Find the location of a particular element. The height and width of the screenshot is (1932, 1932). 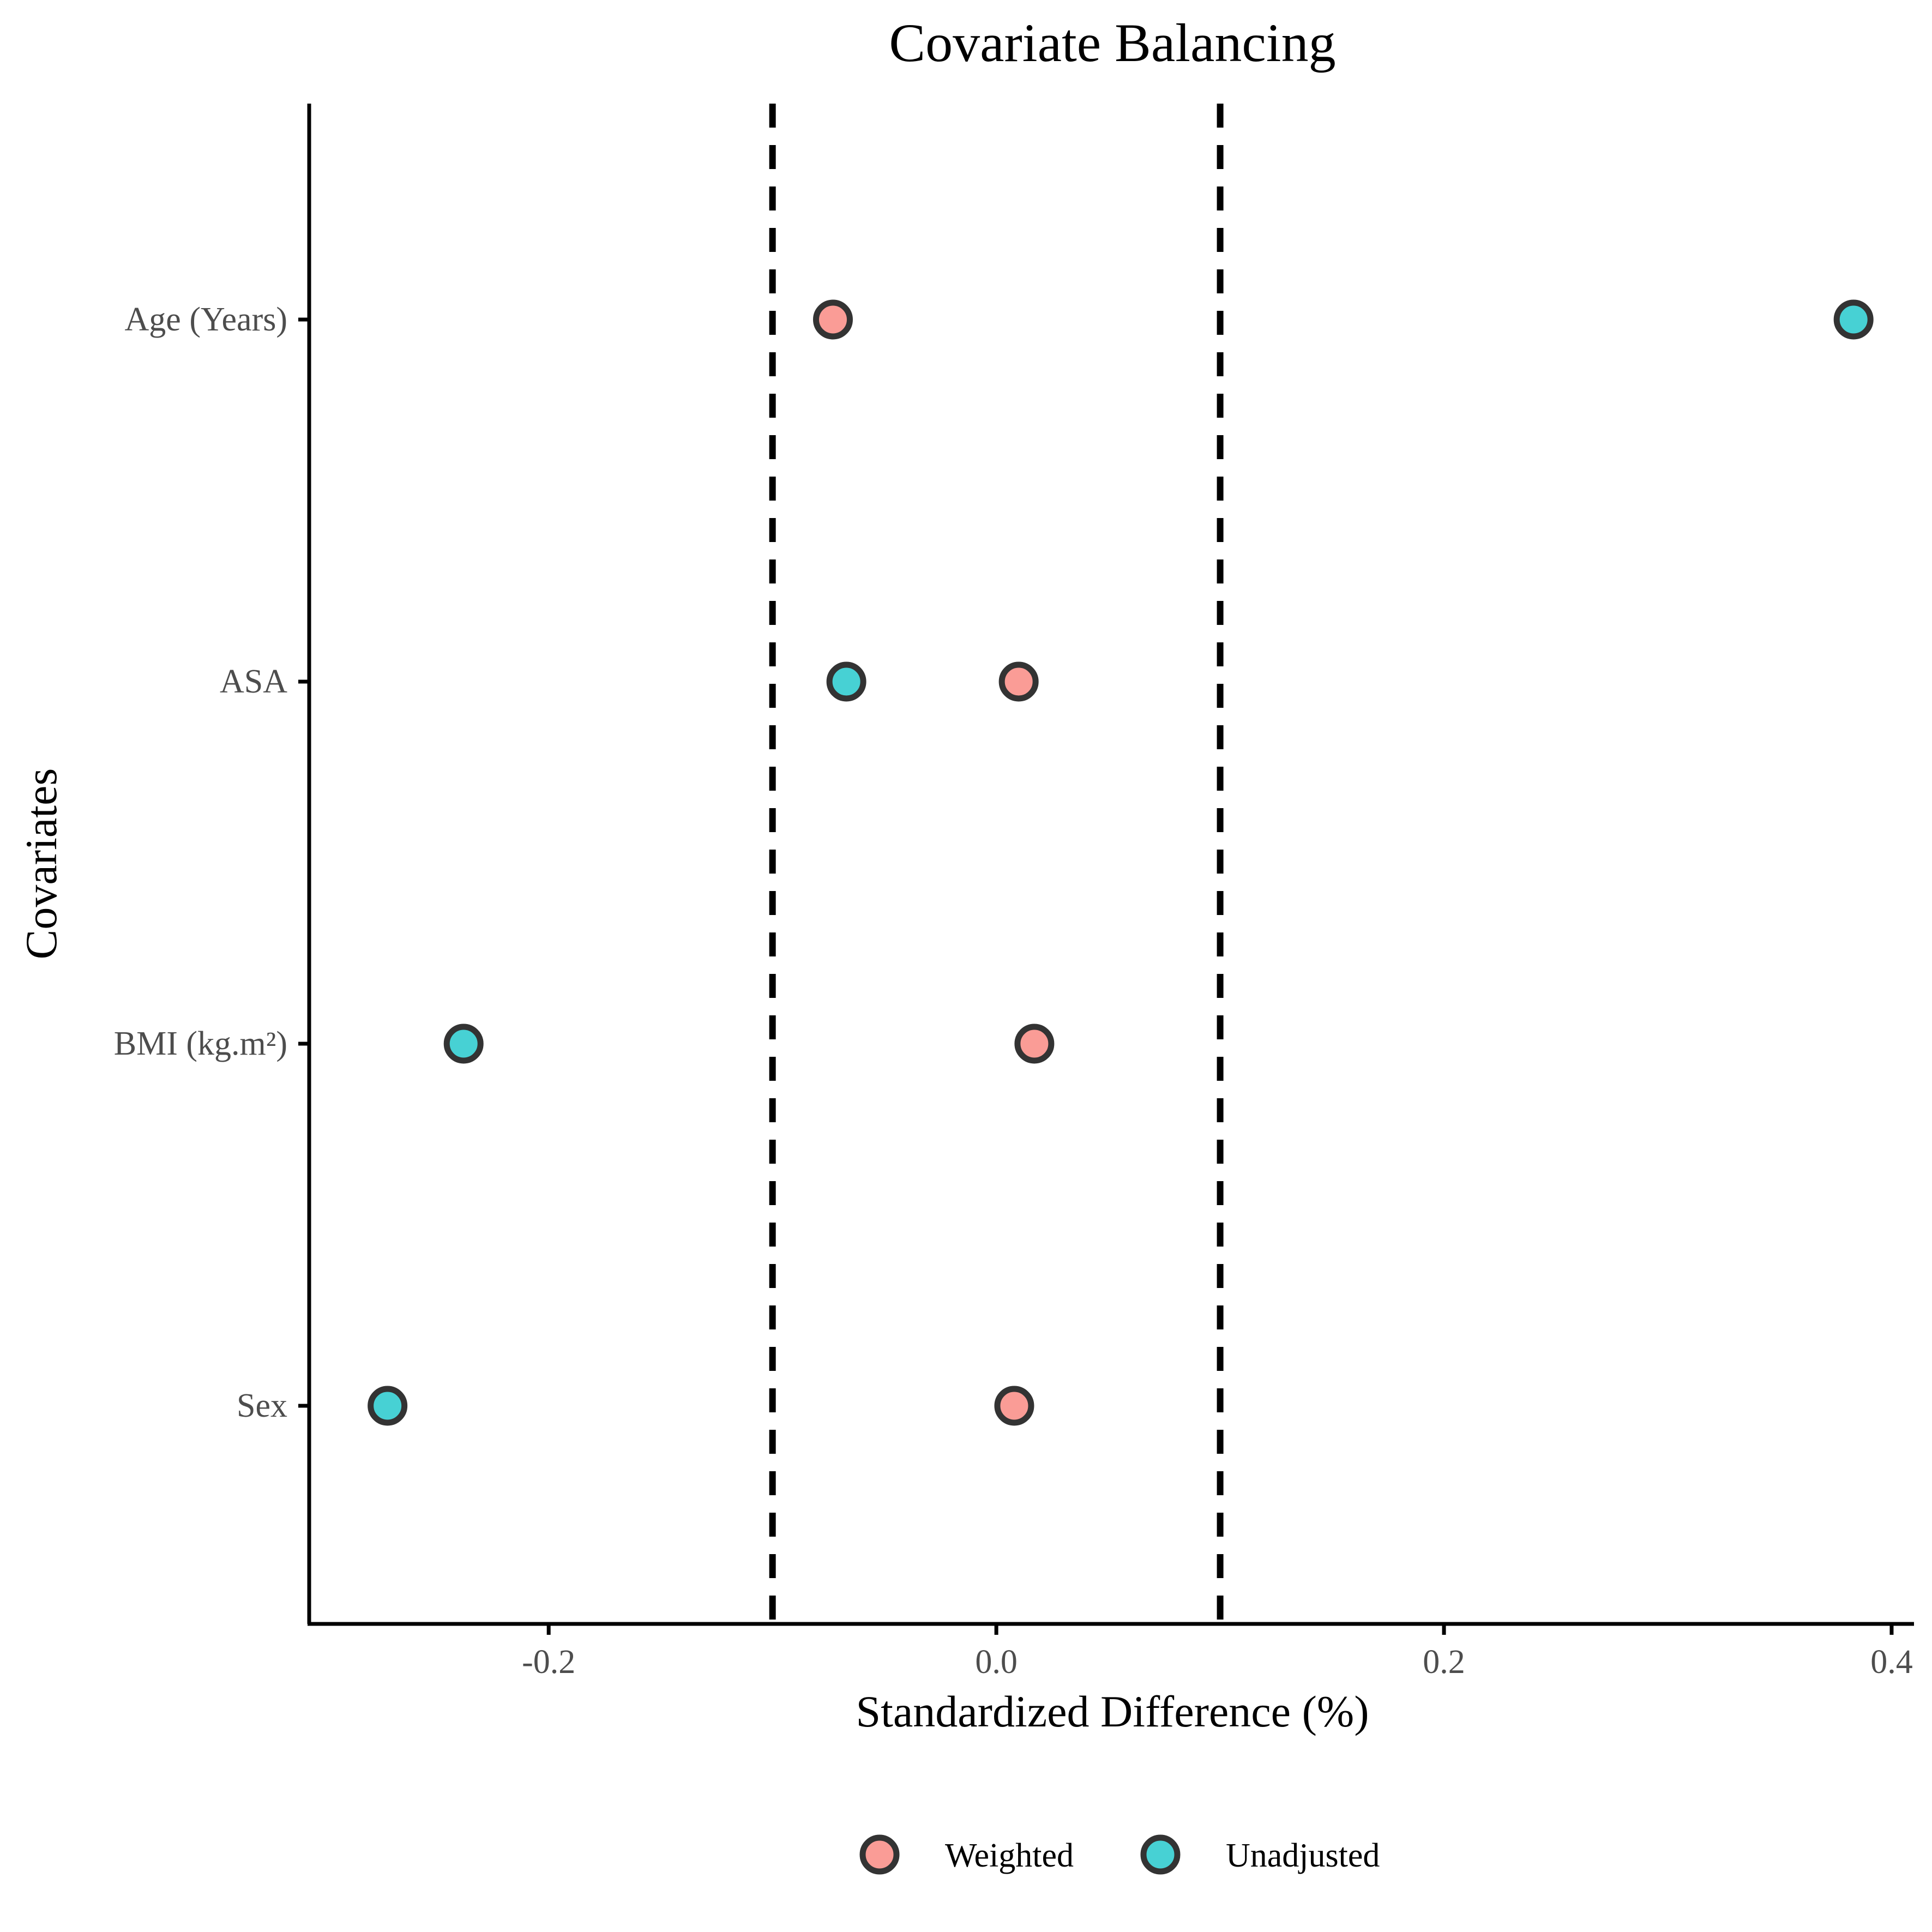

y-axis-ticks: Age (Years) ASA BMI (kg.m²) Sex is located at coordinates (211, 862).